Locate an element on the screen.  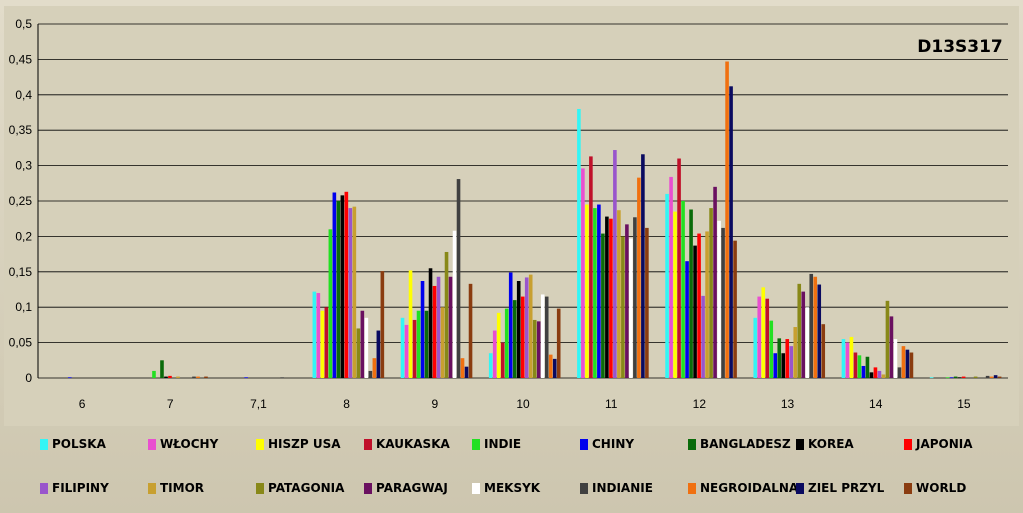
legend-label: HISZP USA is located at coordinates (304, 444).